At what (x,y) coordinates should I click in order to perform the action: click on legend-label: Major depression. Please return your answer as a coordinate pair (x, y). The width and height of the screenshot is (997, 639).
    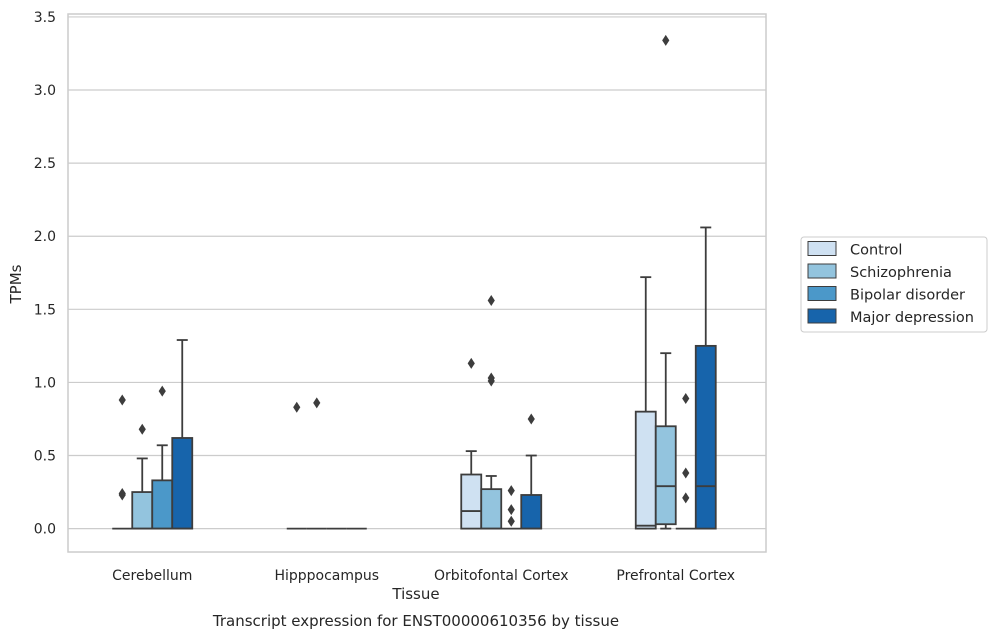
    Looking at the image, I should click on (912, 318).